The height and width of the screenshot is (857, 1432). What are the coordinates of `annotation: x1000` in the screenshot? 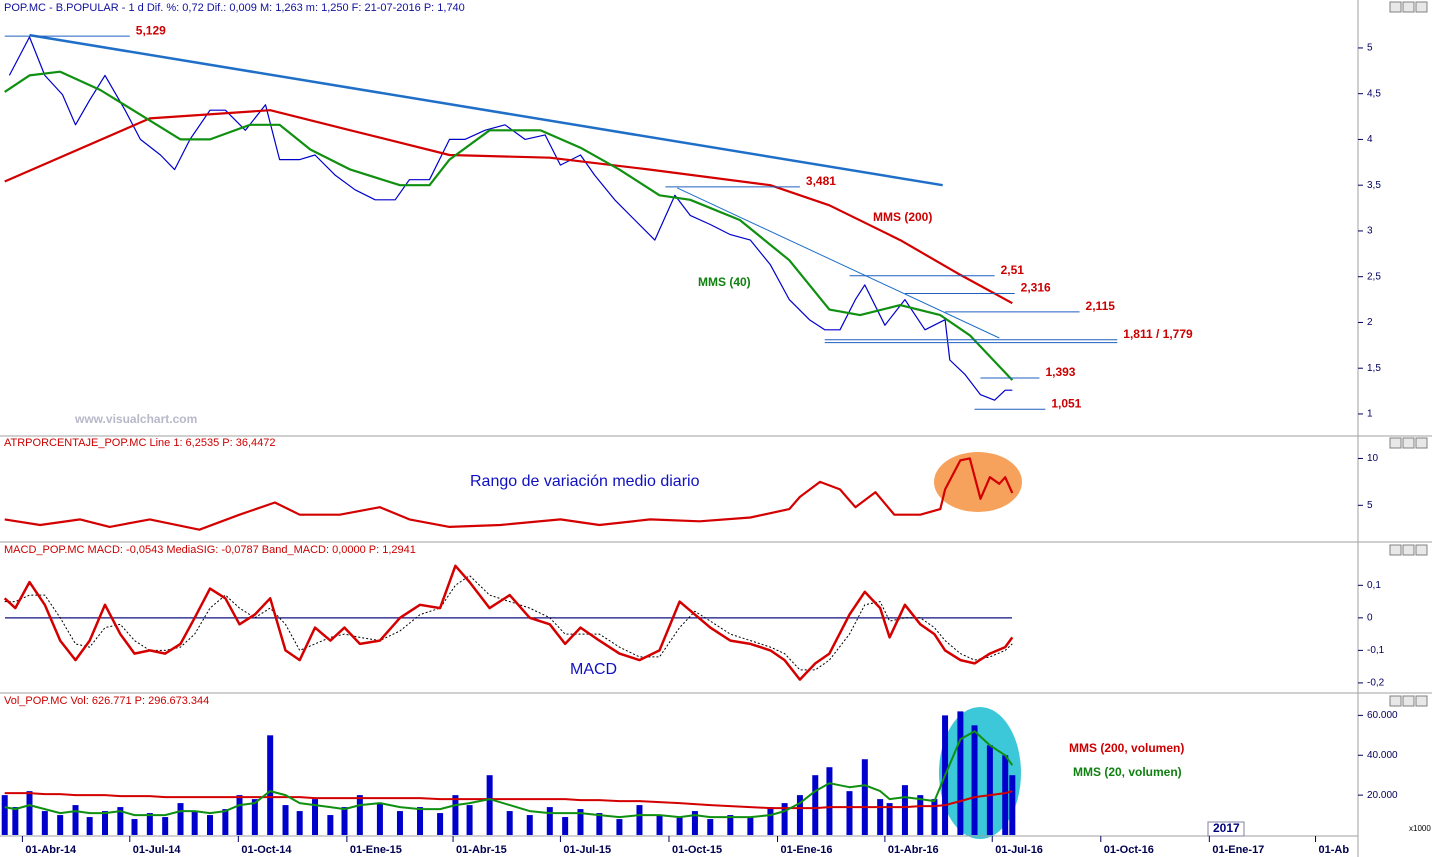 It's located at (1420, 828).